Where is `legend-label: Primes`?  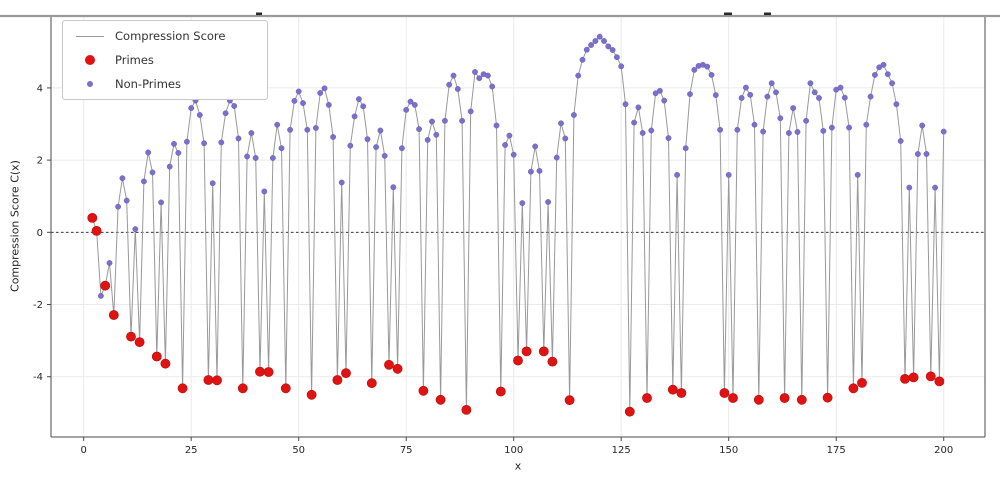 legend-label: Primes is located at coordinates (134, 60).